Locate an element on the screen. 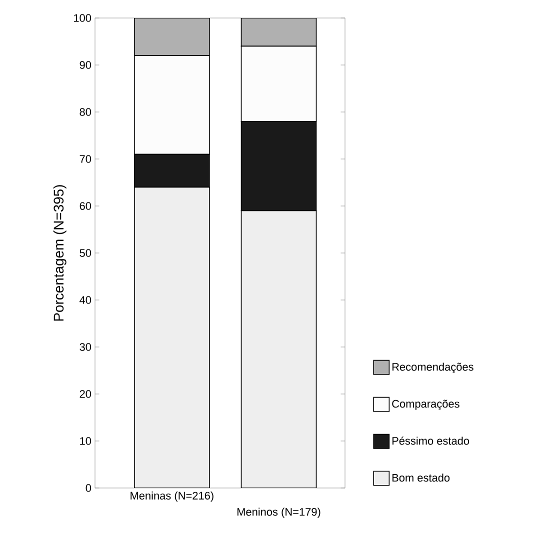 This screenshot has height=554, width=539. x-tick-label: Meninas (N=216) is located at coordinates (172, 497).